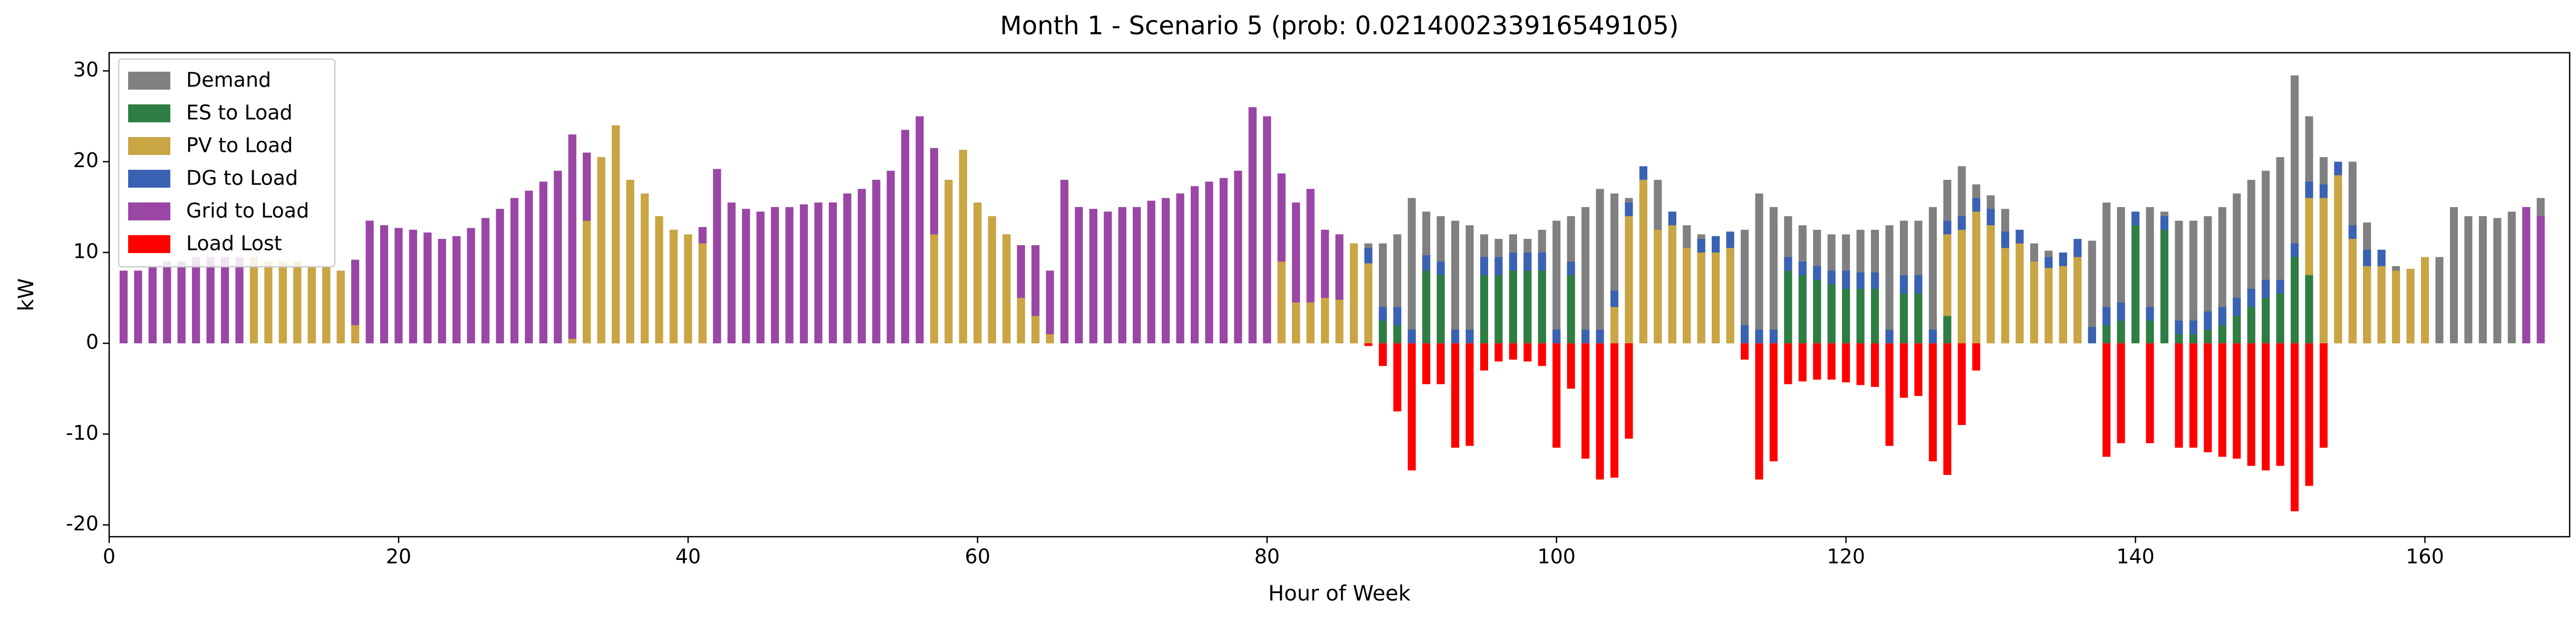 This screenshot has width=2576, height=620. I want to click on x-tick-label: 60, so click(977, 556).